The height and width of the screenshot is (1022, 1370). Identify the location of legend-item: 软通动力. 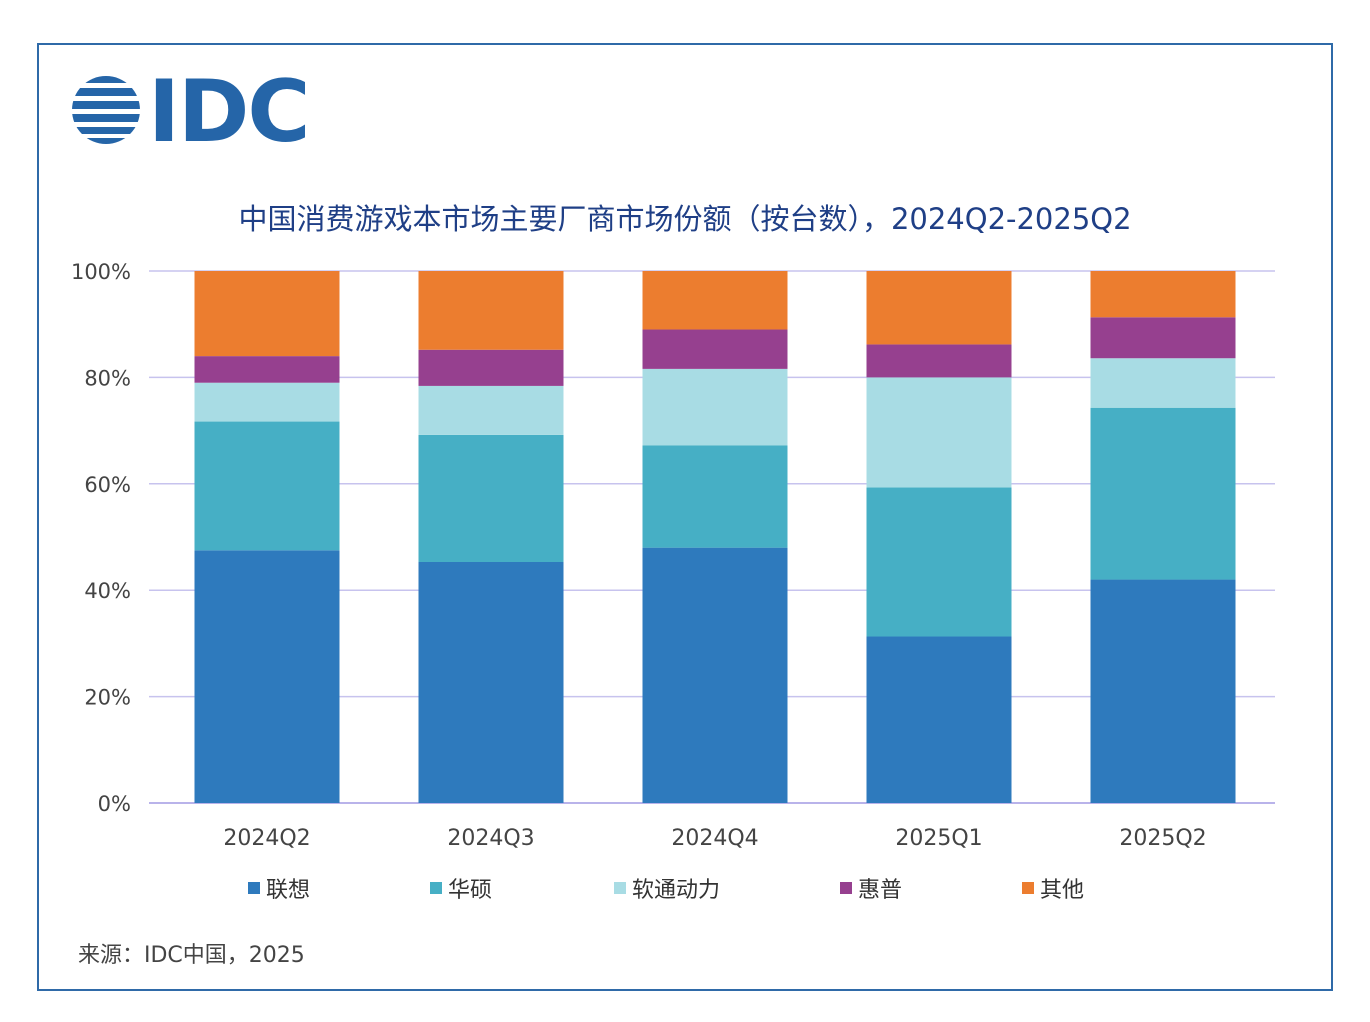
(667, 888).